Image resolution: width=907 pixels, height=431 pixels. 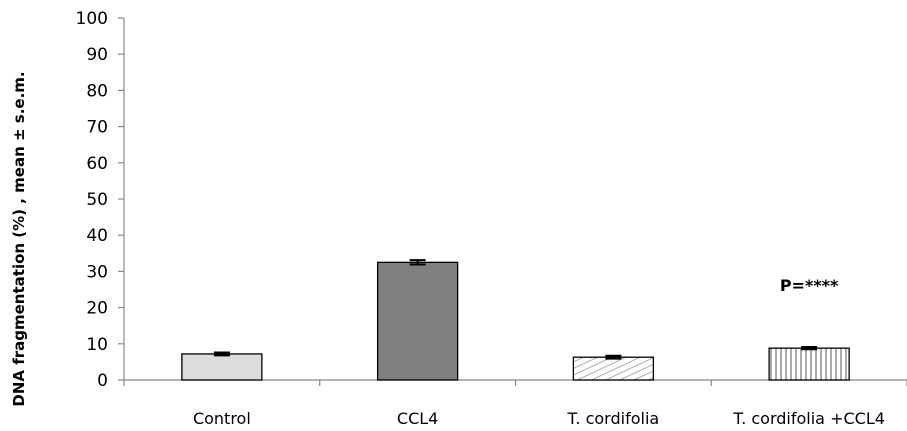 What do you see at coordinates (97, 200) in the screenshot?
I see `y-tick-label: 50` at bounding box center [97, 200].